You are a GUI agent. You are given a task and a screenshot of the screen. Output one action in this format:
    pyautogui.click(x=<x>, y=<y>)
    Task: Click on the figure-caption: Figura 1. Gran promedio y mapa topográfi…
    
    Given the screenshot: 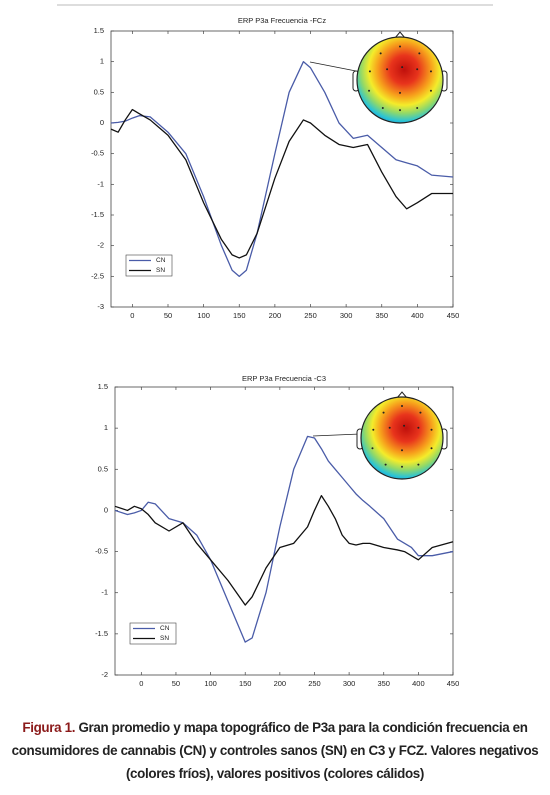 What is the action you would take?
    pyautogui.click(x=275, y=750)
    